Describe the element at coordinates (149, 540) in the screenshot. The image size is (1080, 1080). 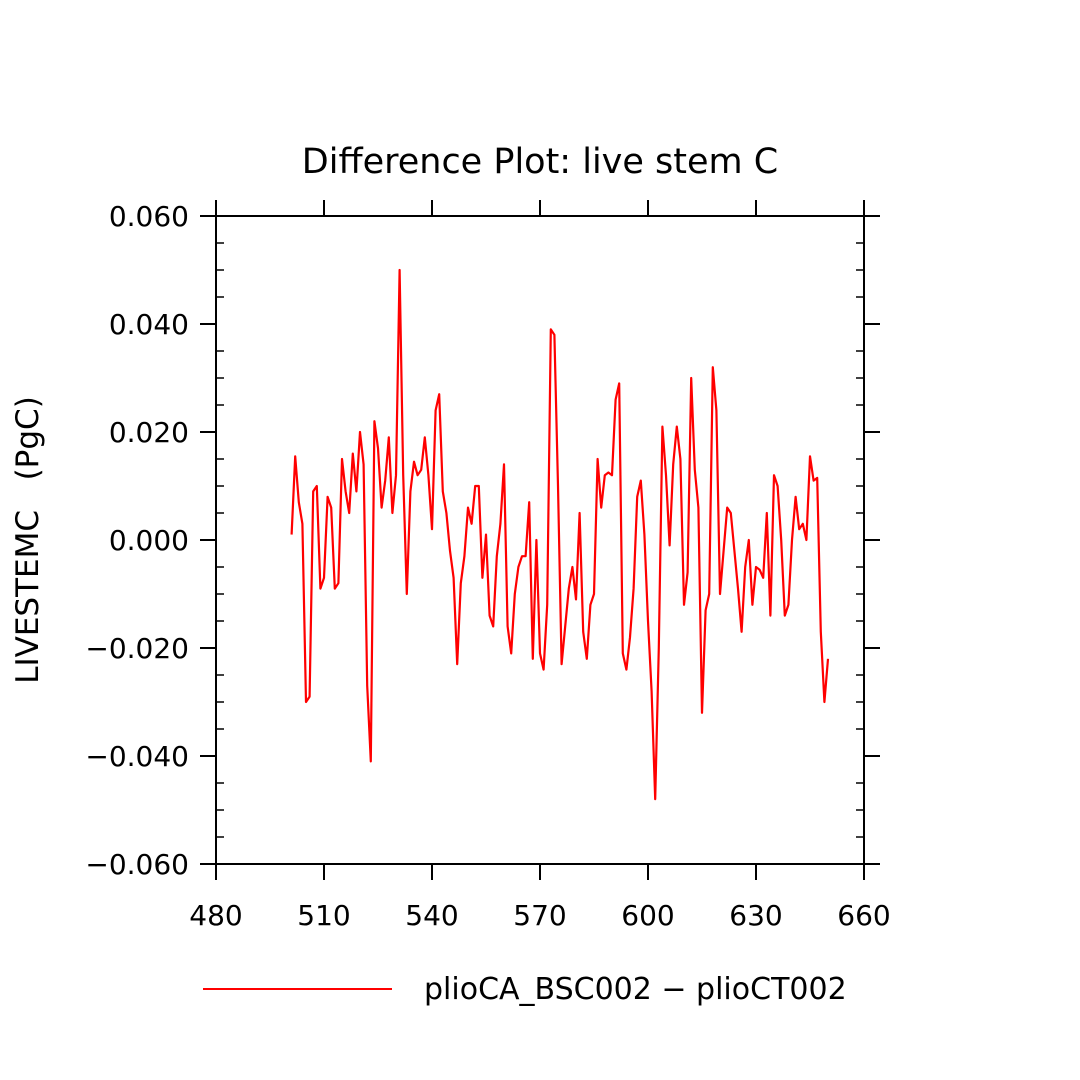
I see `y-tick-label: 0.000` at that location.